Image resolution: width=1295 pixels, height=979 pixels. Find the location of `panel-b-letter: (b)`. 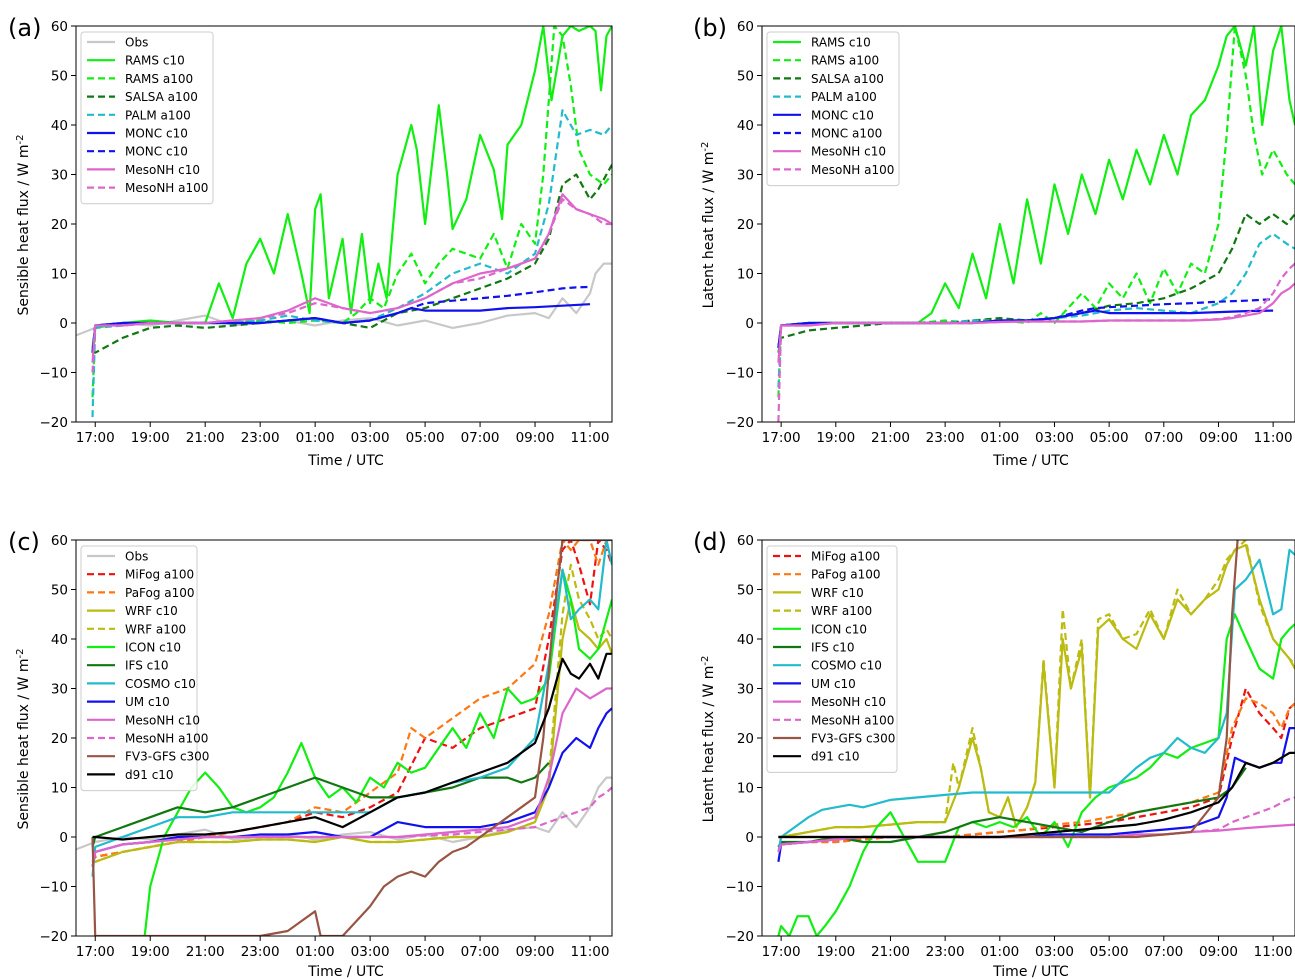

panel-b-letter: (b) is located at coordinates (710, 28).